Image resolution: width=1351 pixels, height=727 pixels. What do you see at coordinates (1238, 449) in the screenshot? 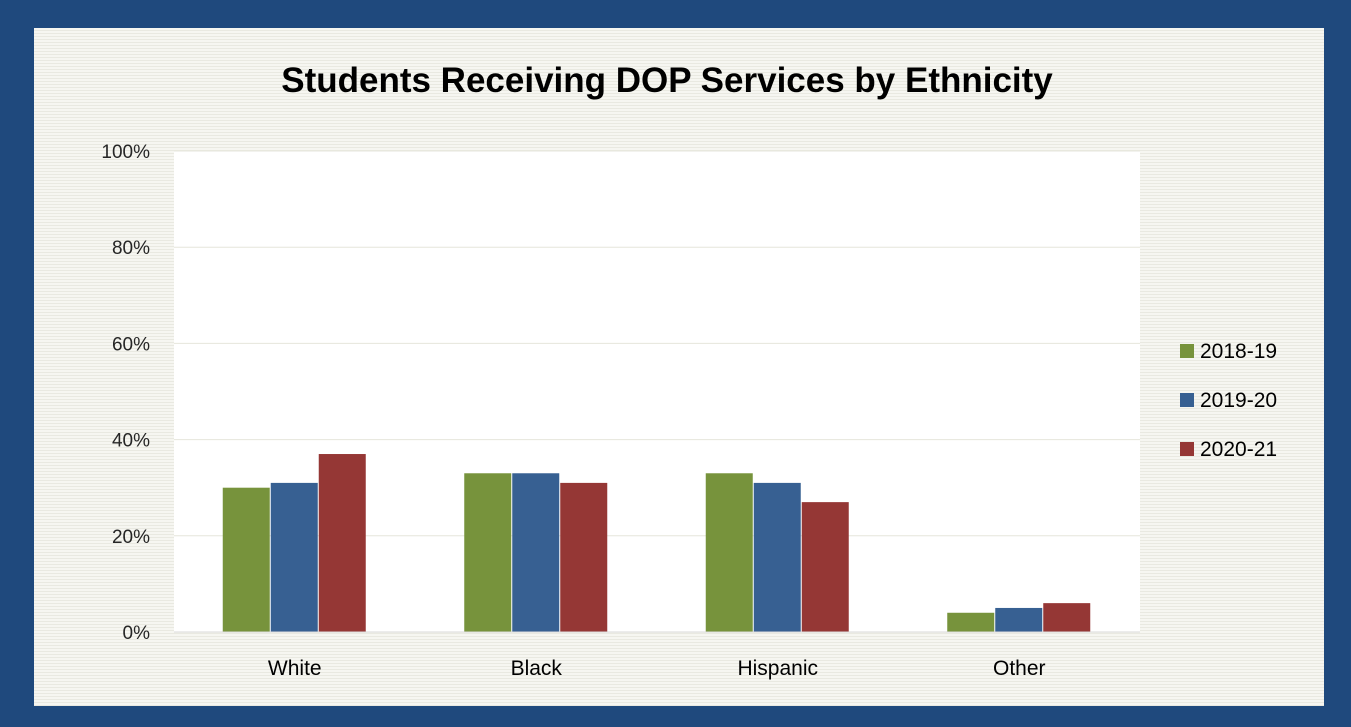
I see `legend-label-2020-21: 2020-21` at bounding box center [1238, 449].